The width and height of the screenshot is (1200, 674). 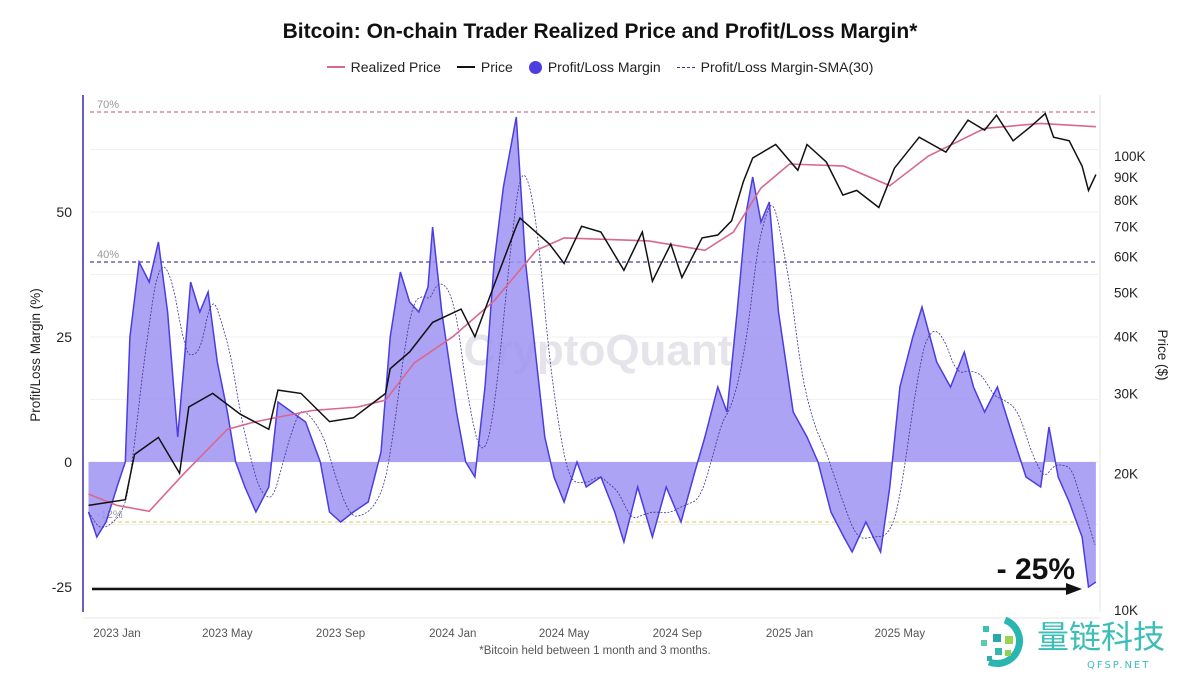 What do you see at coordinates (452, 634) in the screenshot?
I see `x-tick-label: 2024 Jan` at bounding box center [452, 634].